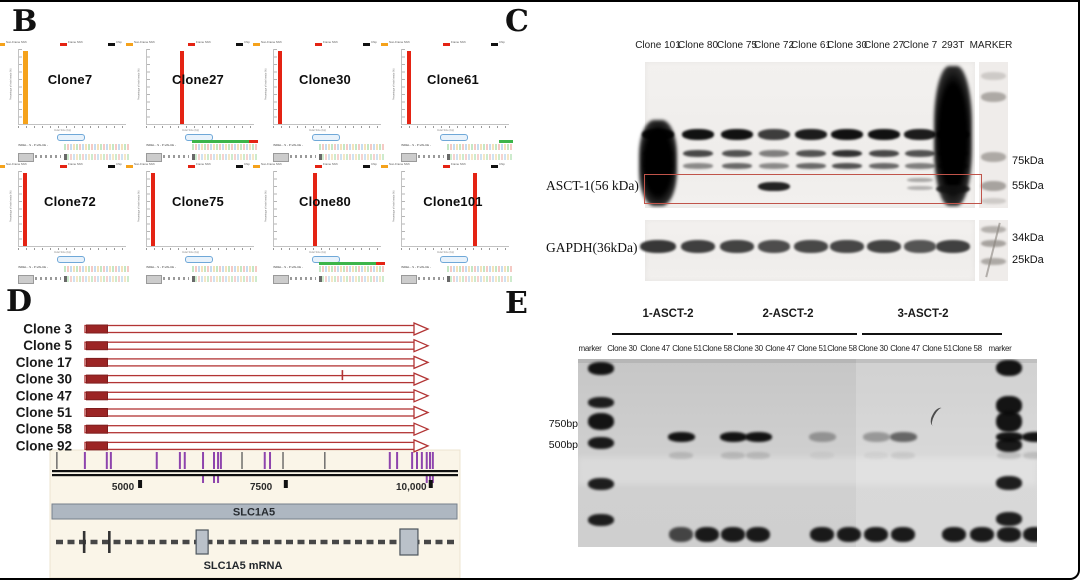 This screenshot has width=1080, height=580. I want to click on marker-25kda: 25kDa, so click(1028, 260).